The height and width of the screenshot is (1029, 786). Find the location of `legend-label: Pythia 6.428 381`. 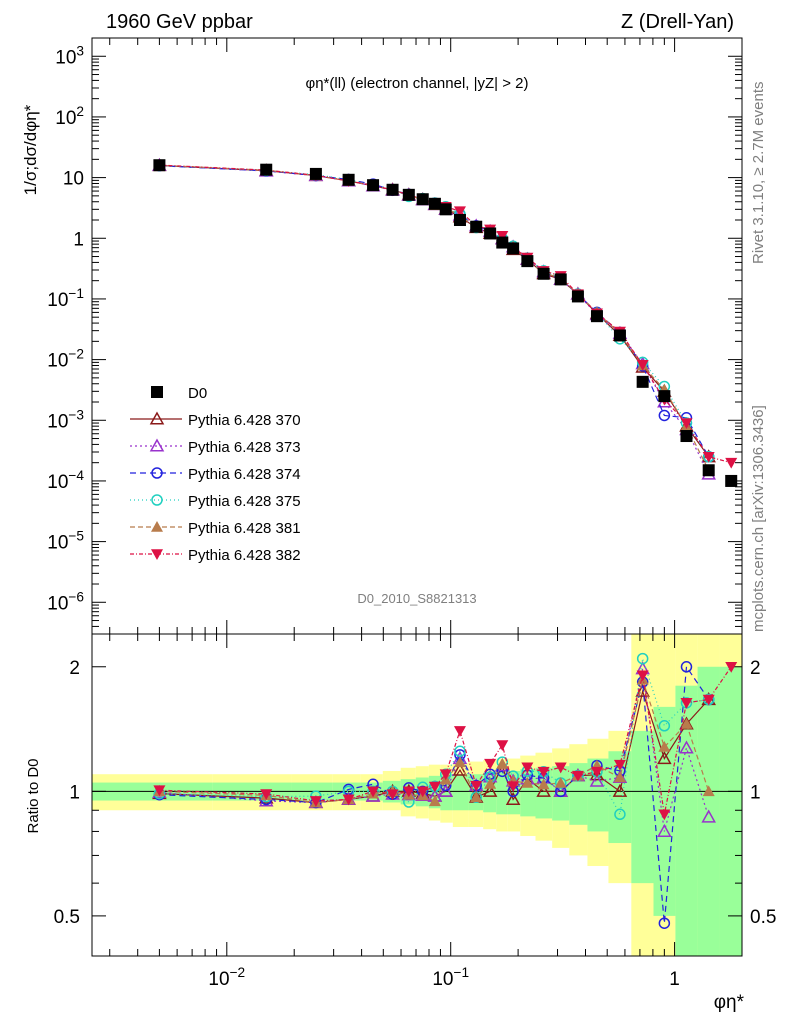

legend-label: Pythia 6.428 381 is located at coordinates (244, 528).